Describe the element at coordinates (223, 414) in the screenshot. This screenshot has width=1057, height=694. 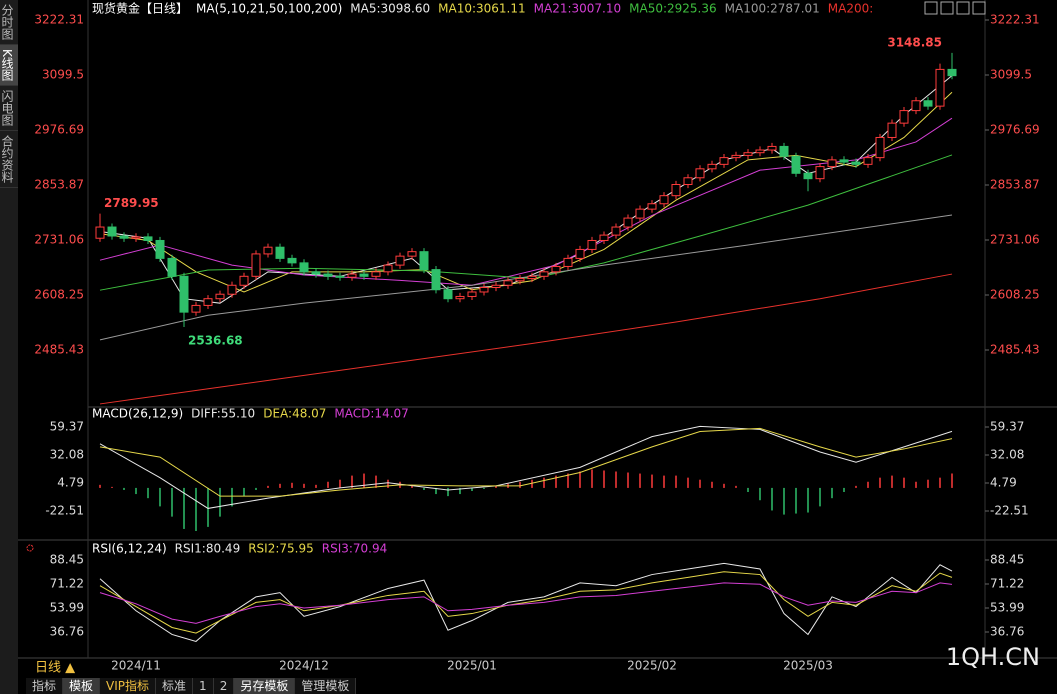
I see `legend-item: DIFF:55.10` at that location.